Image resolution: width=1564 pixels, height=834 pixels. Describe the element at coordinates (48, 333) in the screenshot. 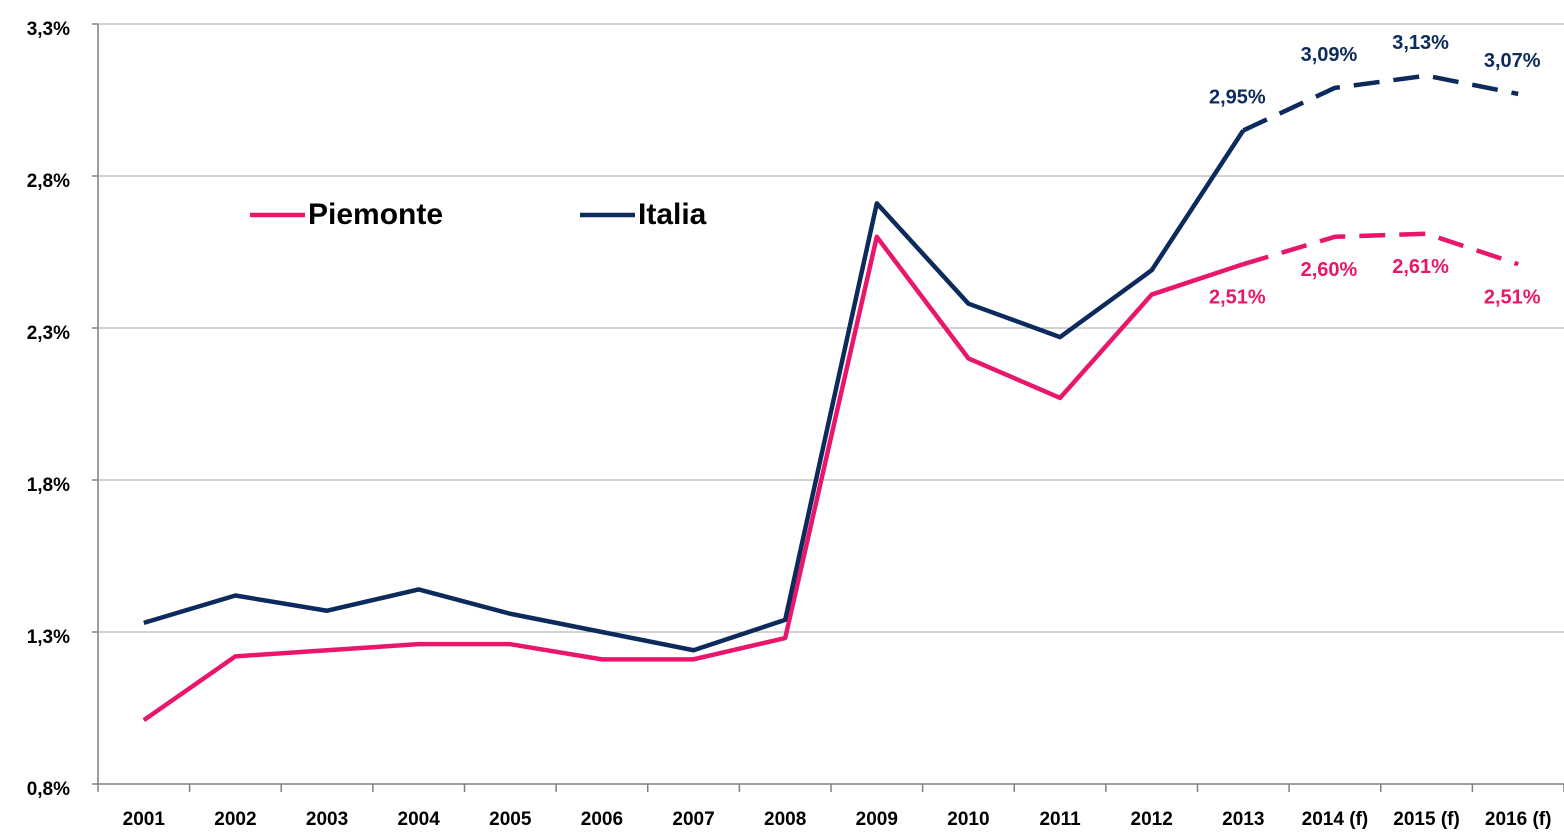

I see `y-tick-label: 2,3%` at that location.